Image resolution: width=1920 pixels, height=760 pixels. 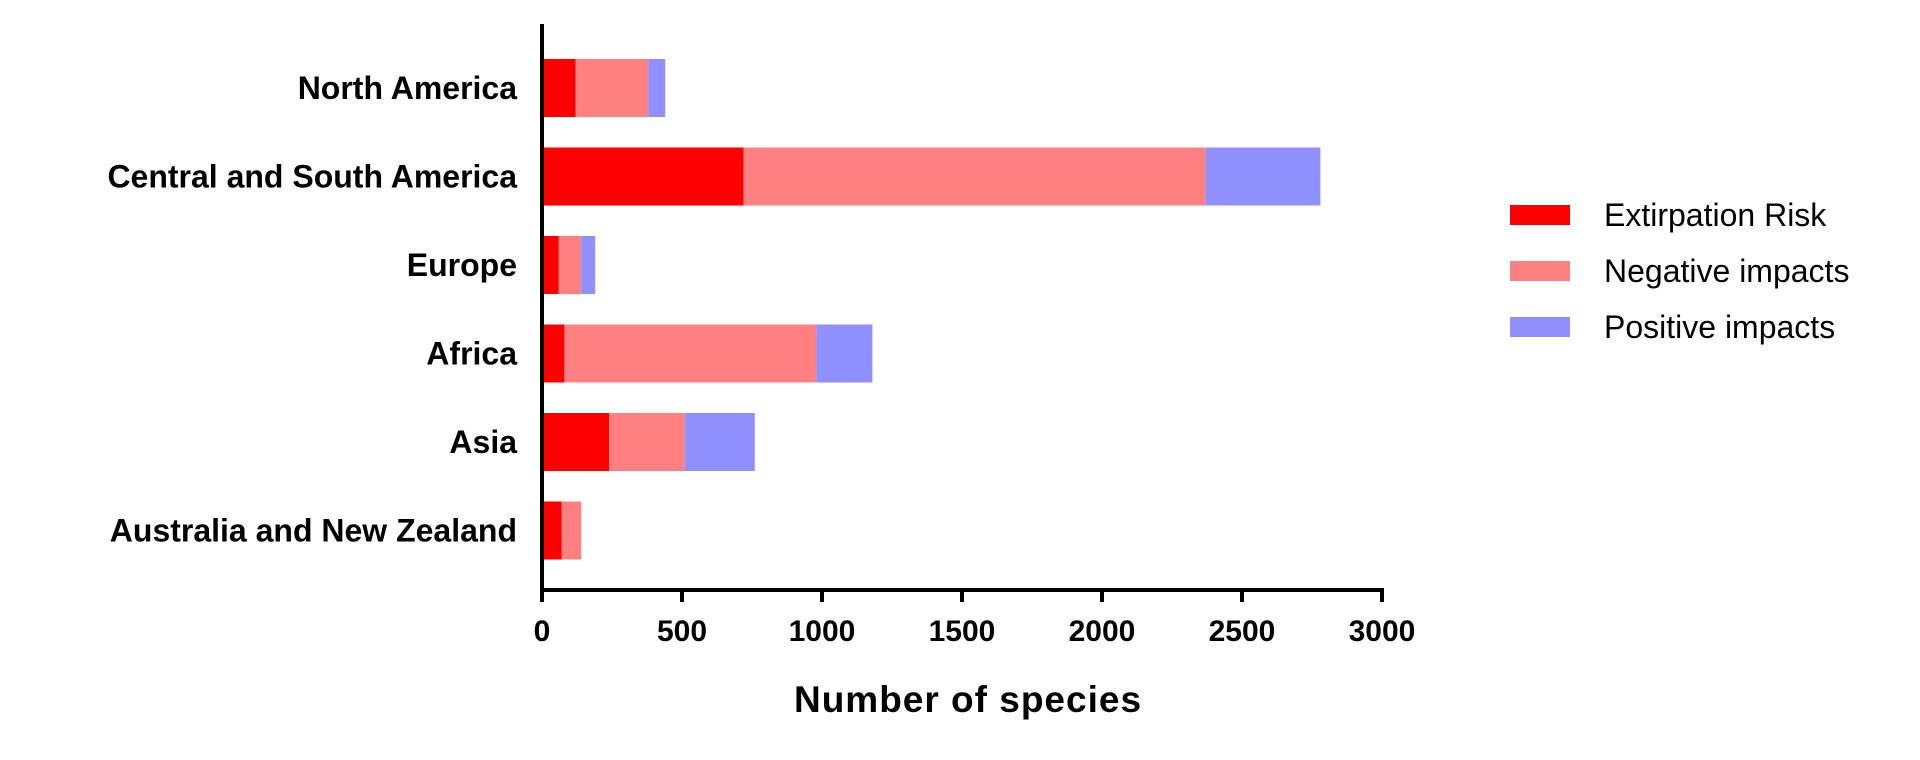 What do you see at coordinates (550, 265) in the screenshot?
I see `bar-europe-extirpation-risk` at bounding box center [550, 265].